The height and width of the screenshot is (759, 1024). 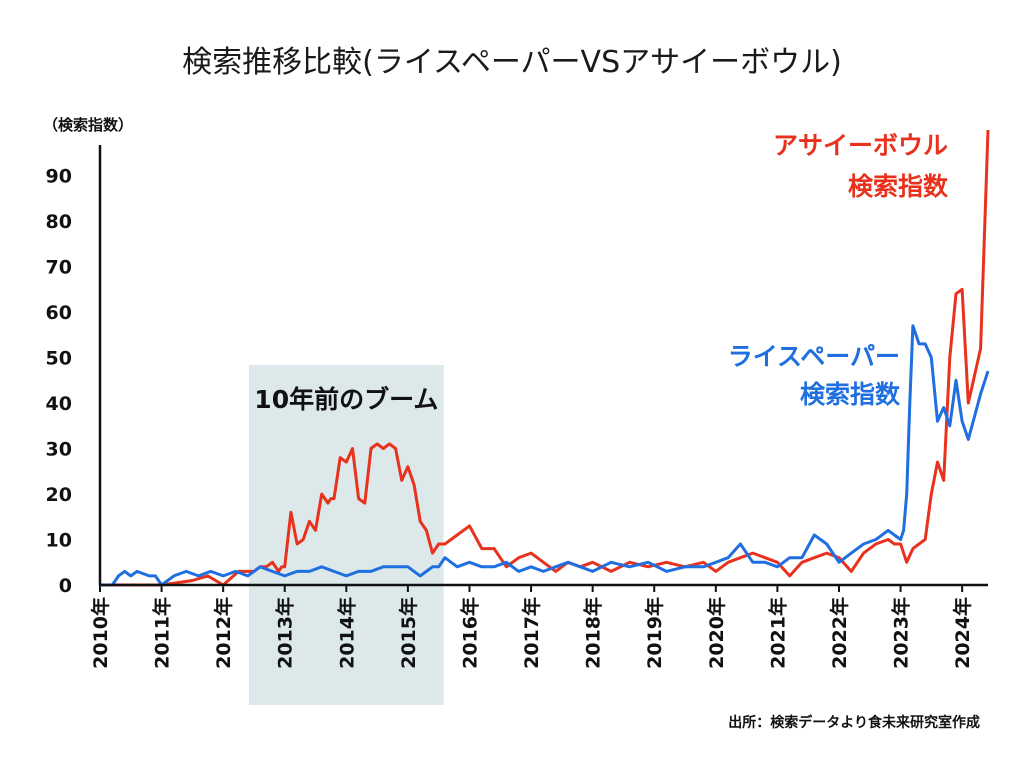 I want to click on x-tick-label: 2017年, so click(x=531, y=633).